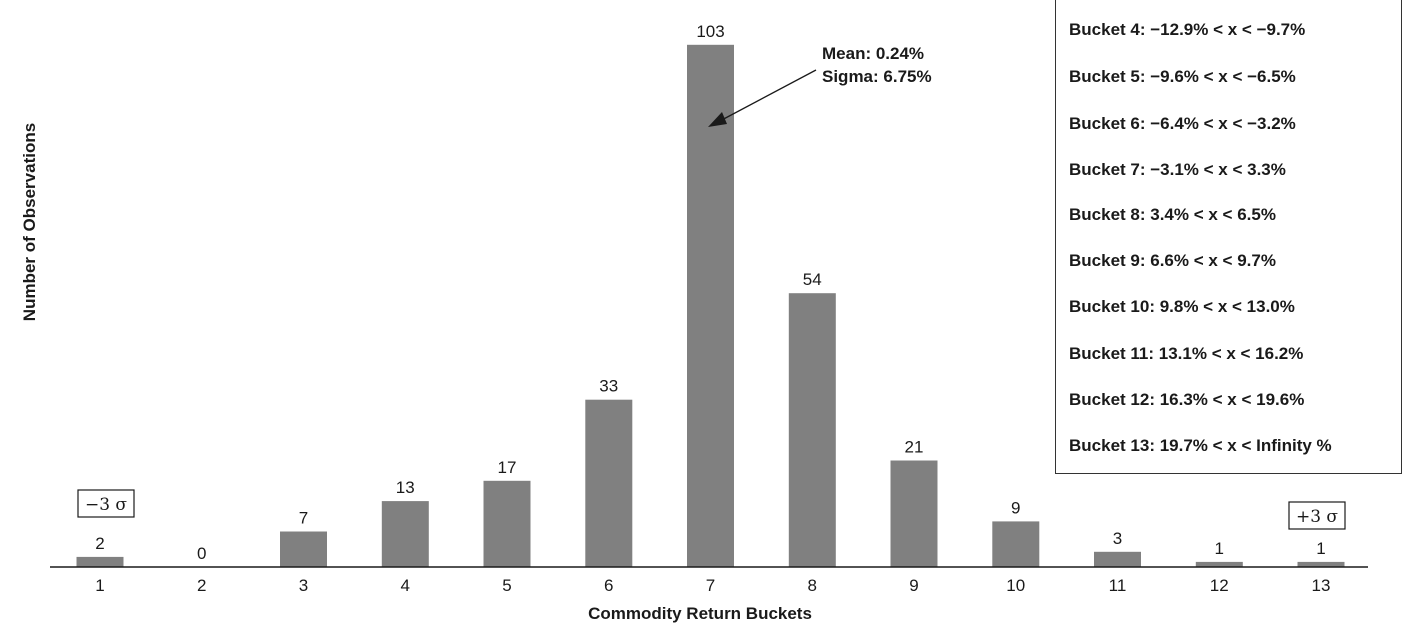 Image resolution: width=1405 pixels, height=629 pixels. Describe the element at coordinates (873, 53) in the screenshot. I see `mean-annotation: Mean: 0.24%` at that location.